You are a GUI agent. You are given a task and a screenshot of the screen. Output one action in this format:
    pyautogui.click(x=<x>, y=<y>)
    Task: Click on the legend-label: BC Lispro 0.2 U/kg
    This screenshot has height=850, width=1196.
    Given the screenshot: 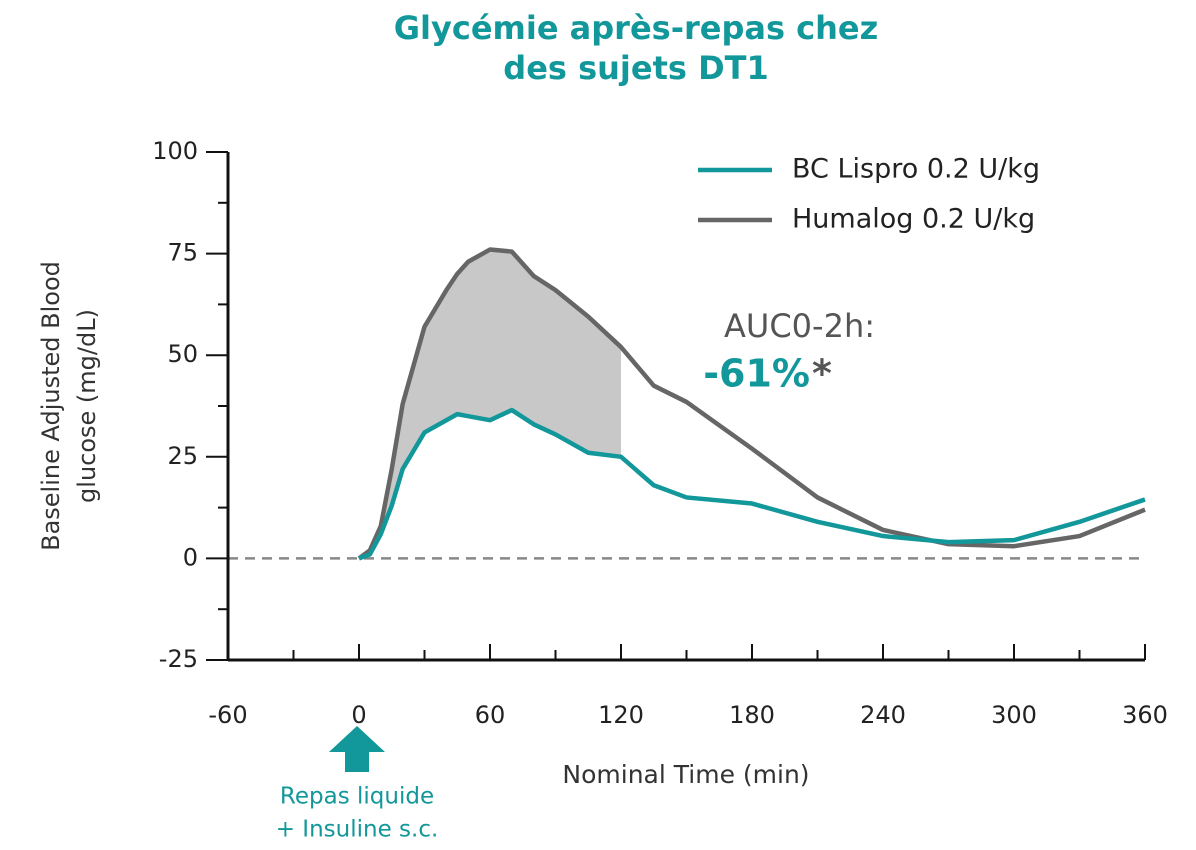 What is the action you would take?
    pyautogui.click(x=916, y=169)
    